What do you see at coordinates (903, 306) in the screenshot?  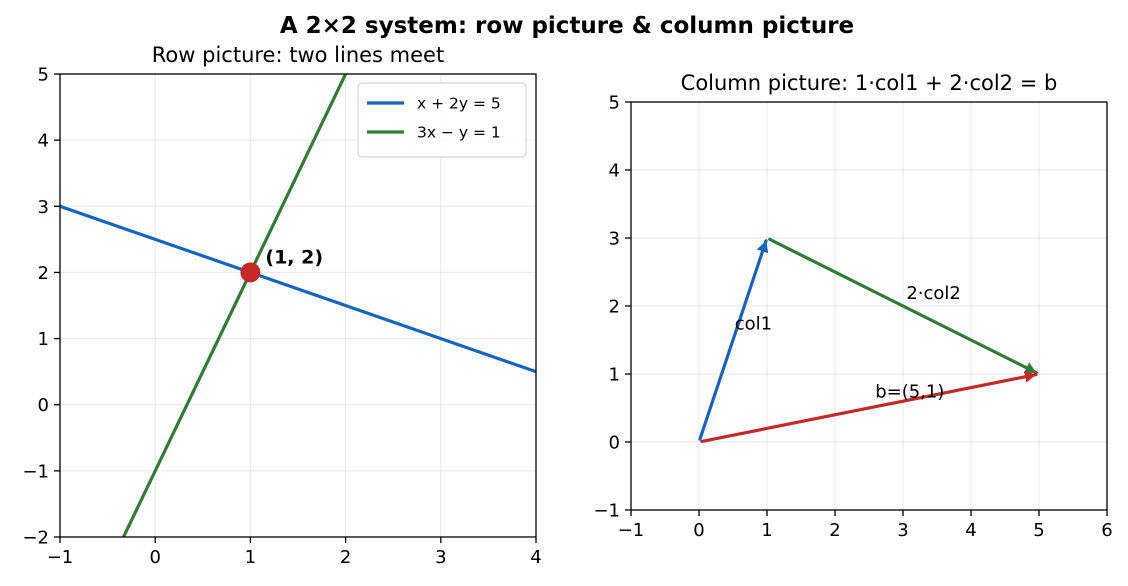 I see `col2-scaled-vector` at bounding box center [903, 306].